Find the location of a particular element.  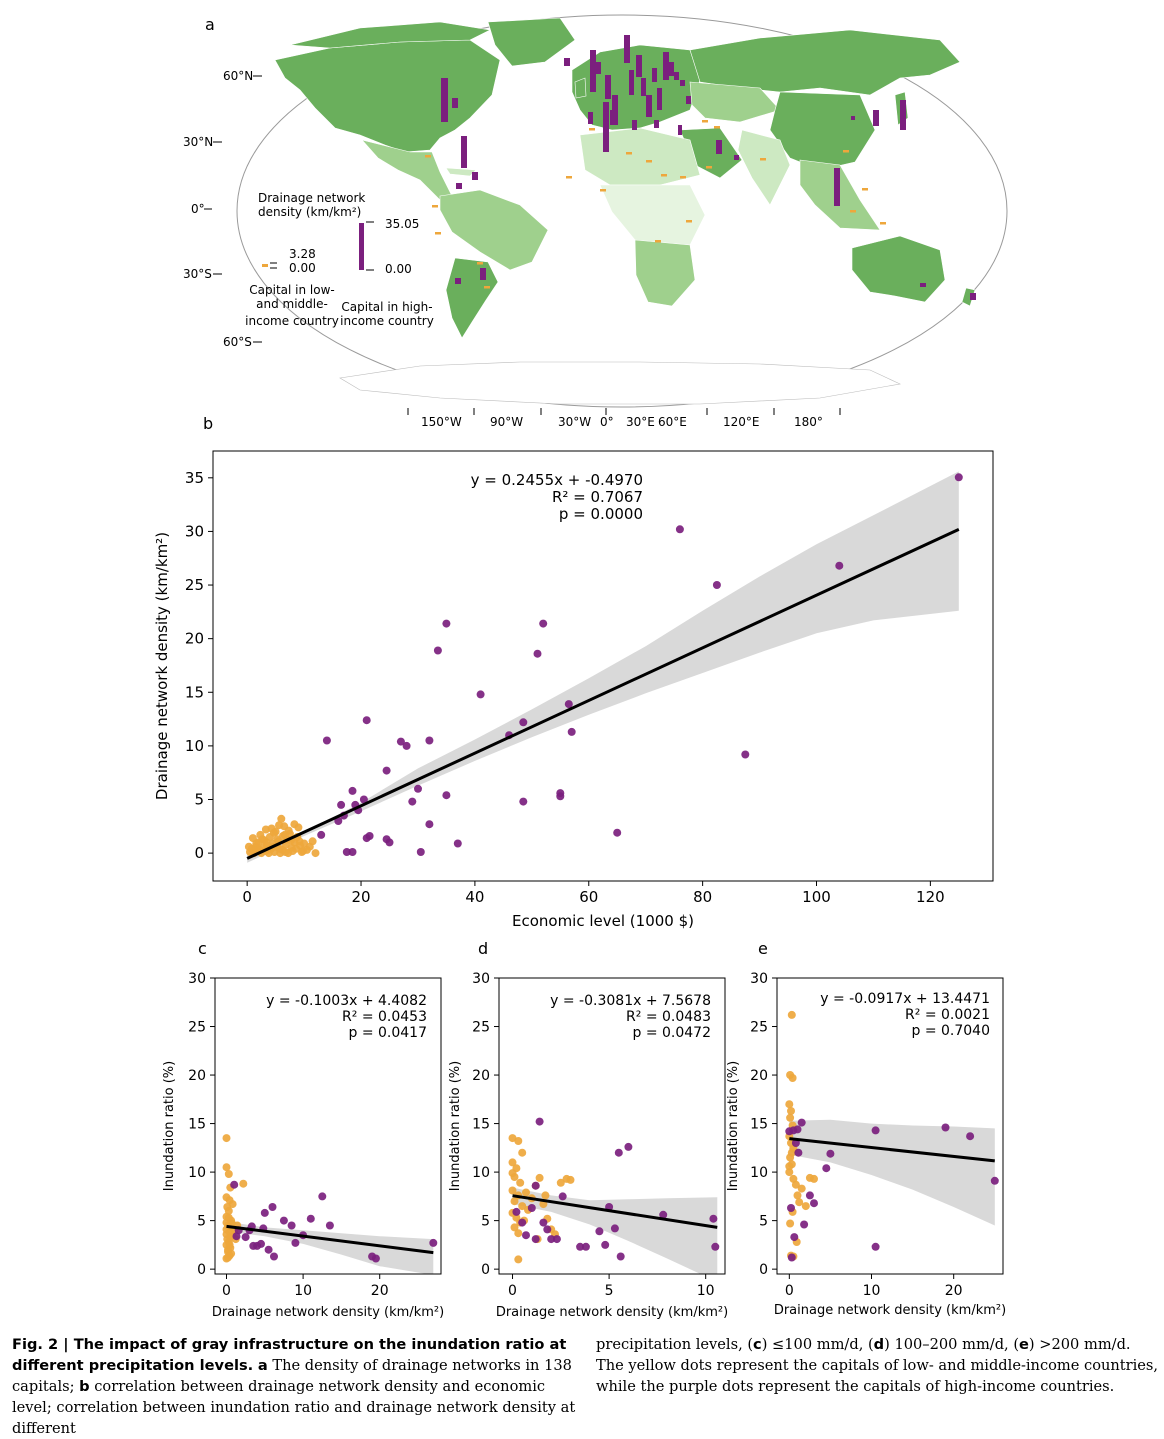

y-axis-label: Inundation ratio (%) is located at coordinates (169, 1126).